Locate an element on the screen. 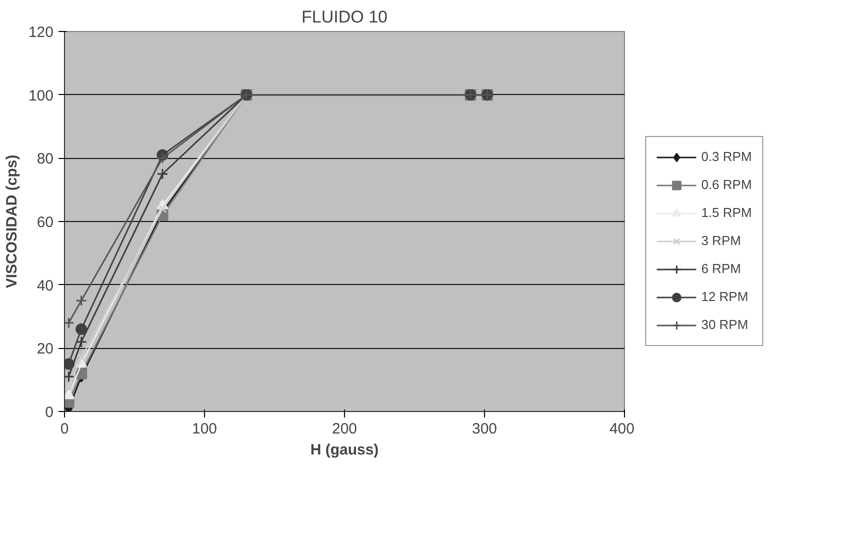  legend-label: 12 RPM is located at coordinates (724, 296).